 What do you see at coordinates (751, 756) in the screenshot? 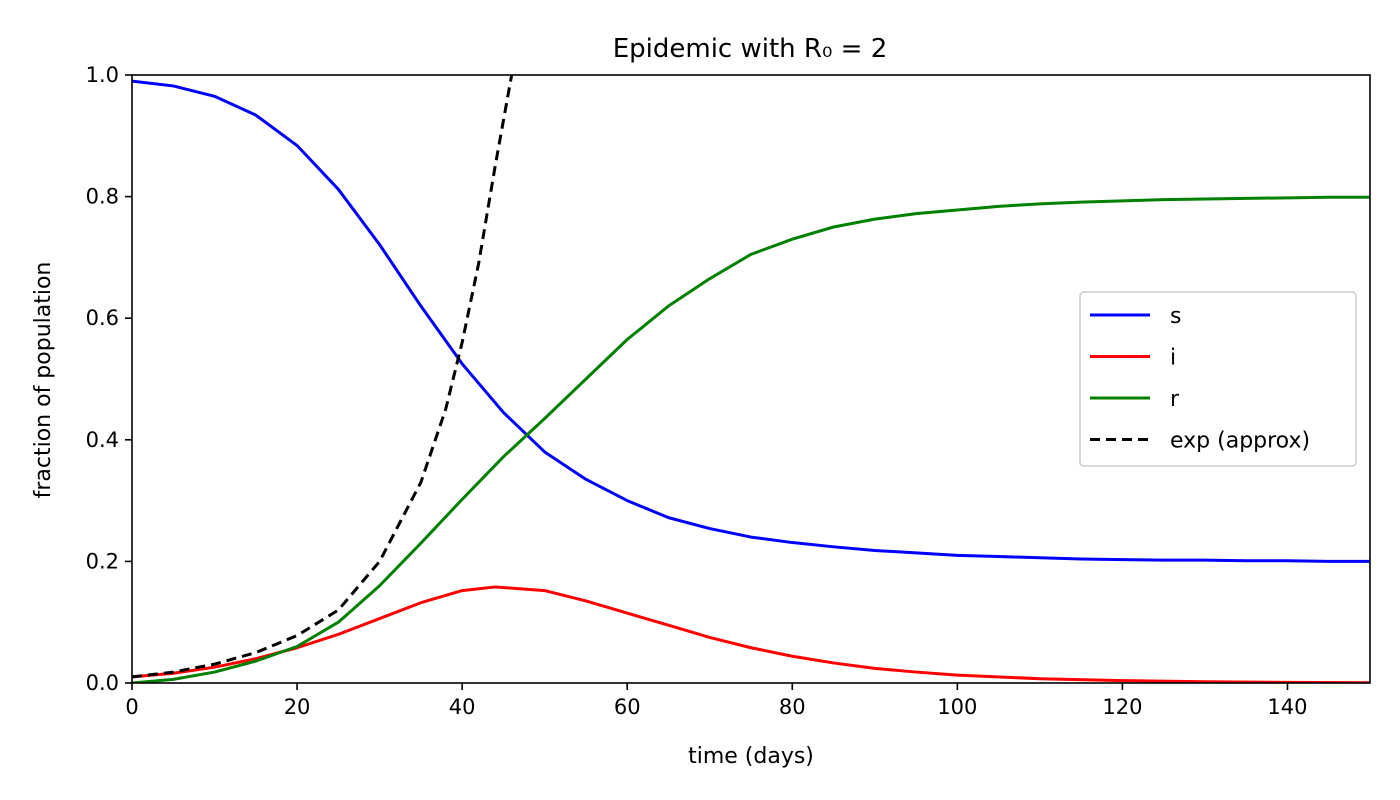
I see `x-axis-label: time (days)` at bounding box center [751, 756].